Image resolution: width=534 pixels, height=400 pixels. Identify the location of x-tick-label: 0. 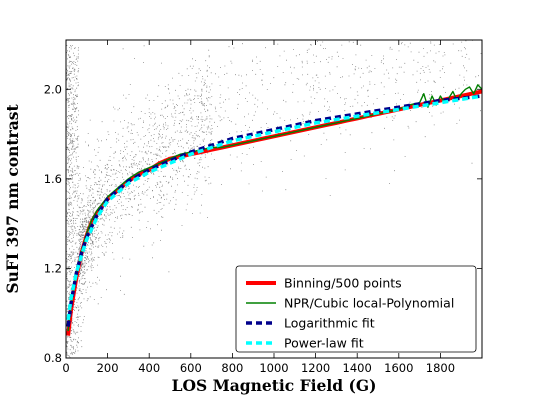
(65, 368).